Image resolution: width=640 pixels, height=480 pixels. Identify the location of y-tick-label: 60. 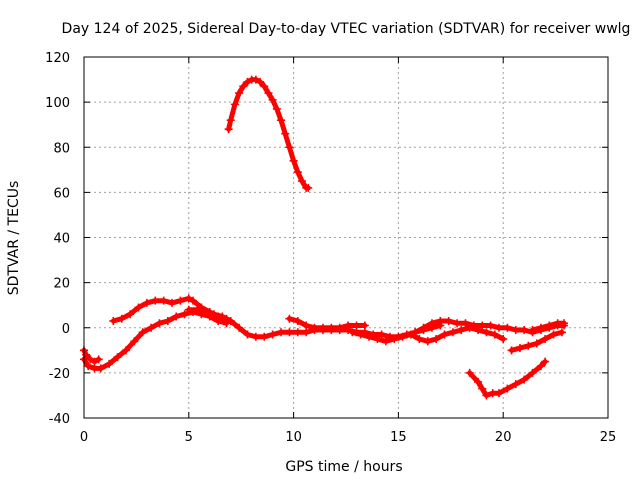
(61, 193).